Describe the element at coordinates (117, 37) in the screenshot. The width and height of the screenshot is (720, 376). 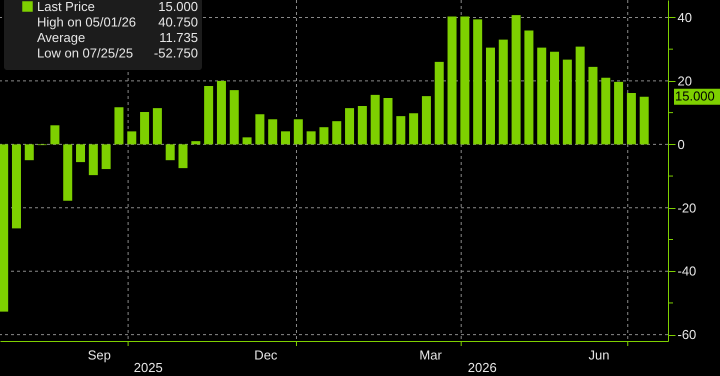
I see `text: Average 11.735` at that location.